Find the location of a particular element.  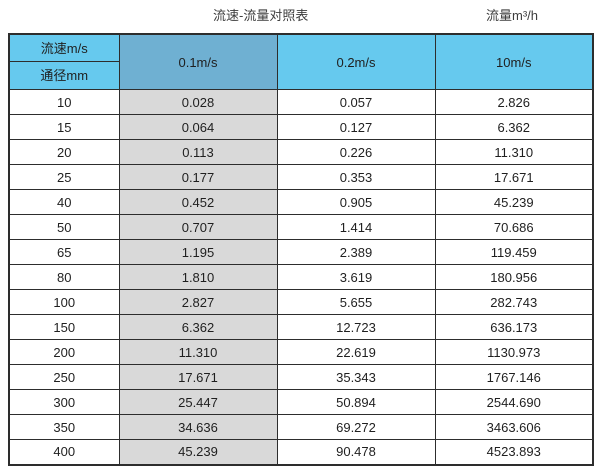

table-row: 200 11.310 22.619 1130.973 is located at coordinates (301, 352).